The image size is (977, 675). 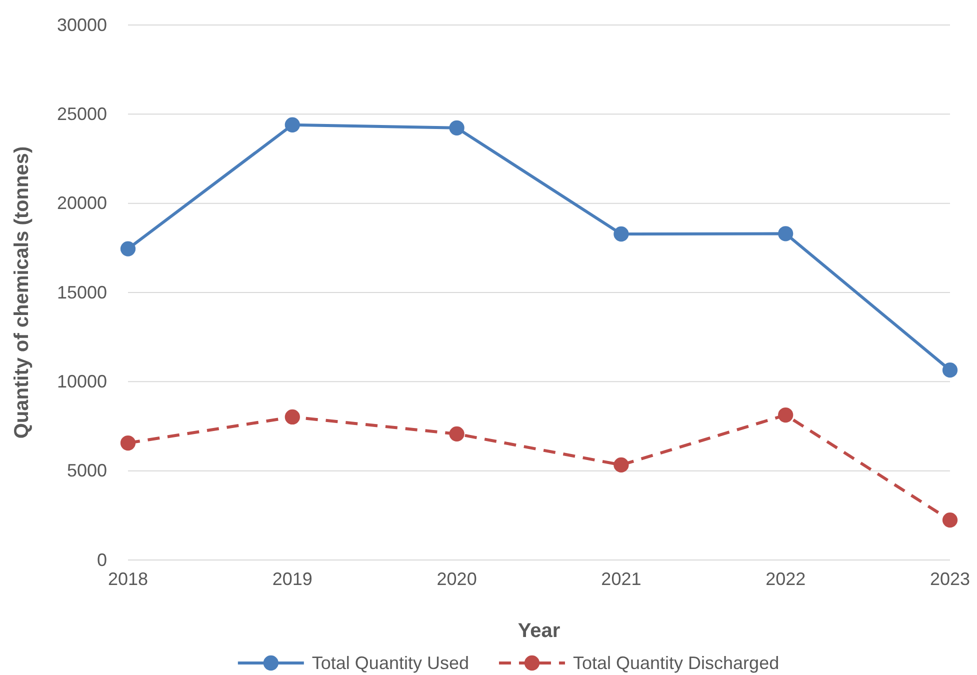 What do you see at coordinates (81, 381) in the screenshot?
I see `y-tick-label: 10000` at bounding box center [81, 381].